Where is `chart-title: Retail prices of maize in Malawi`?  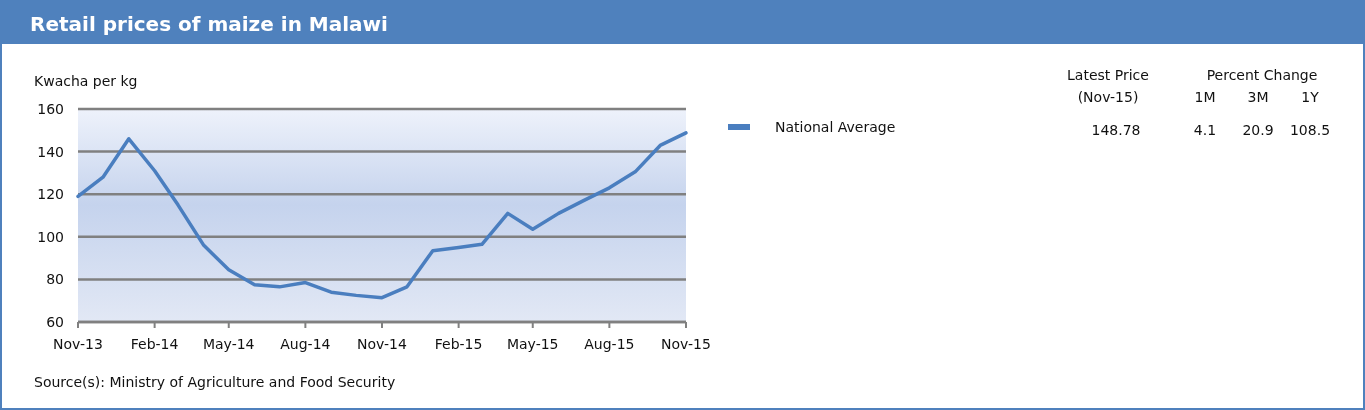
chart-title: Retail prices of maize in Malawi is located at coordinates (209, 24).